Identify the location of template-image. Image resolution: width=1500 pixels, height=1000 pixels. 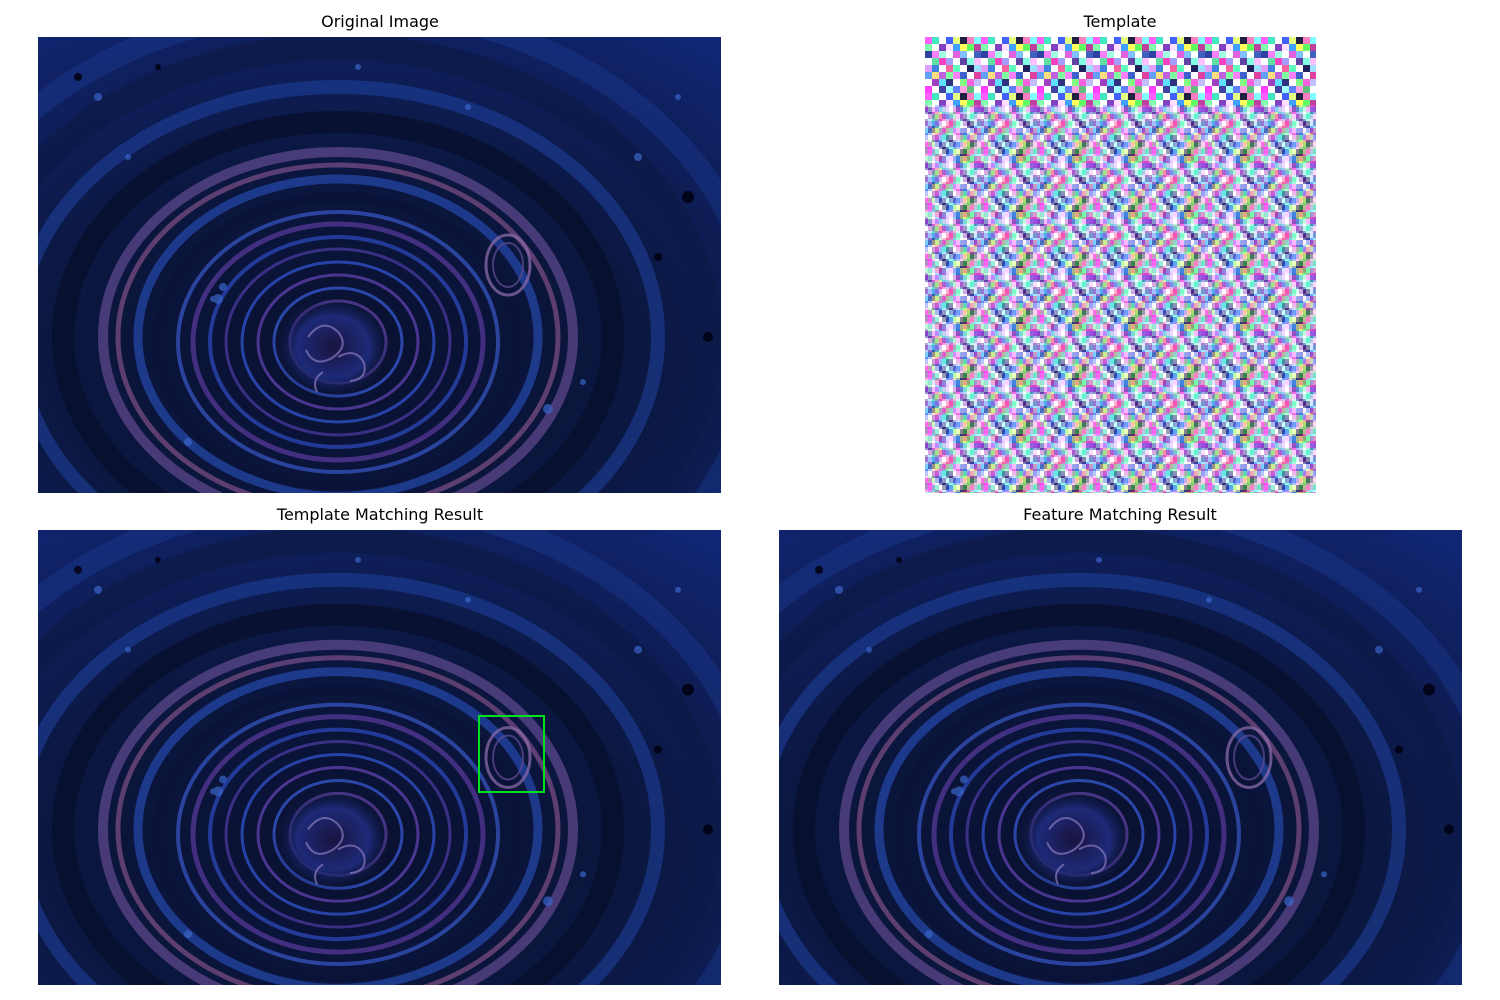
(1120, 265).